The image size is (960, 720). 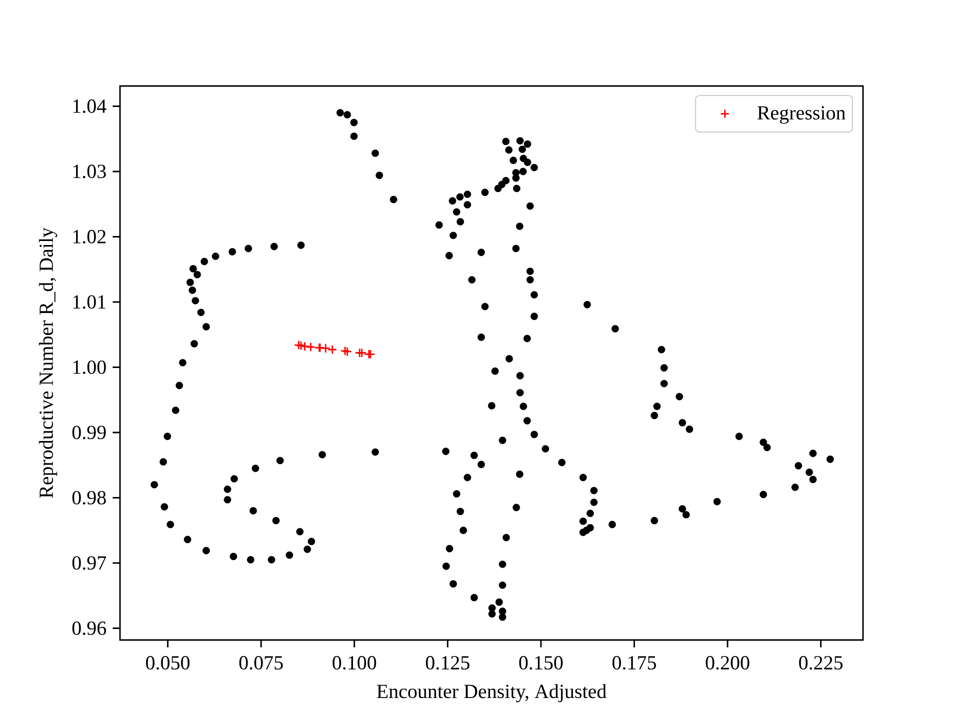 I want to click on y-tick-label: 1.03, so click(x=89, y=171).